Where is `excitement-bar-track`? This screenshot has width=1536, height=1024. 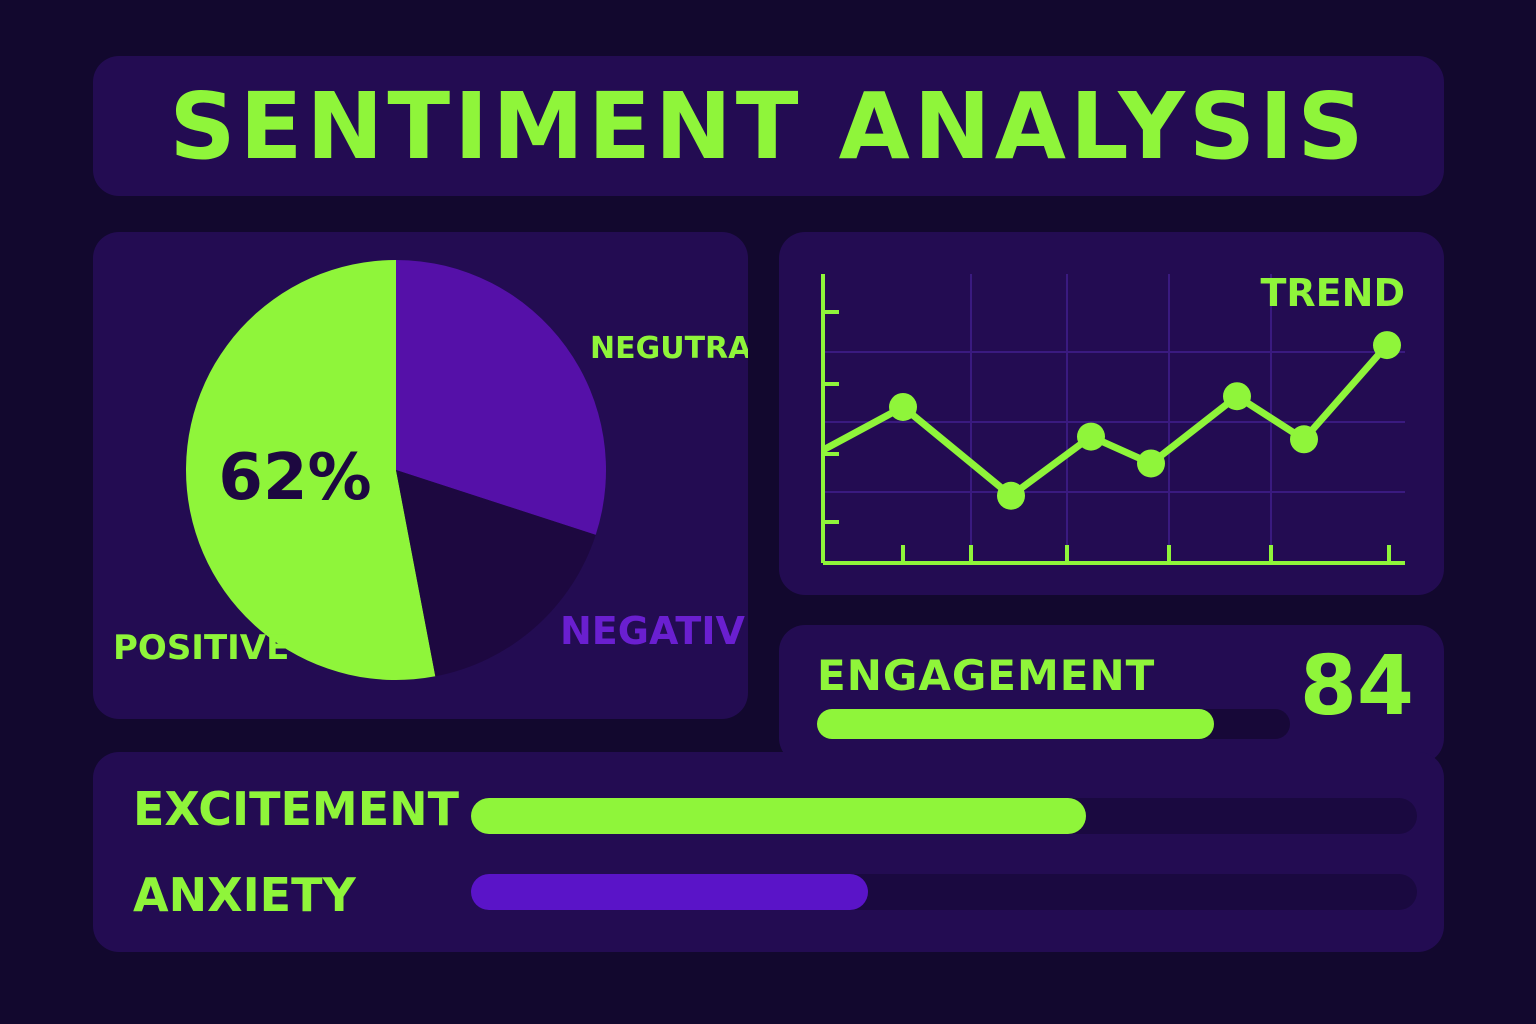 excitement-bar-track is located at coordinates (944, 816).